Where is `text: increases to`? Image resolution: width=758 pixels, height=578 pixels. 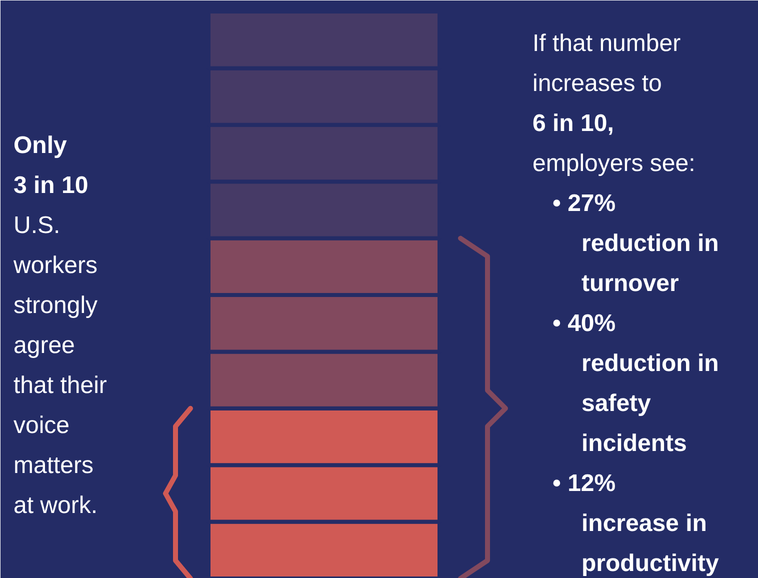
text: increases to is located at coordinates (597, 83).